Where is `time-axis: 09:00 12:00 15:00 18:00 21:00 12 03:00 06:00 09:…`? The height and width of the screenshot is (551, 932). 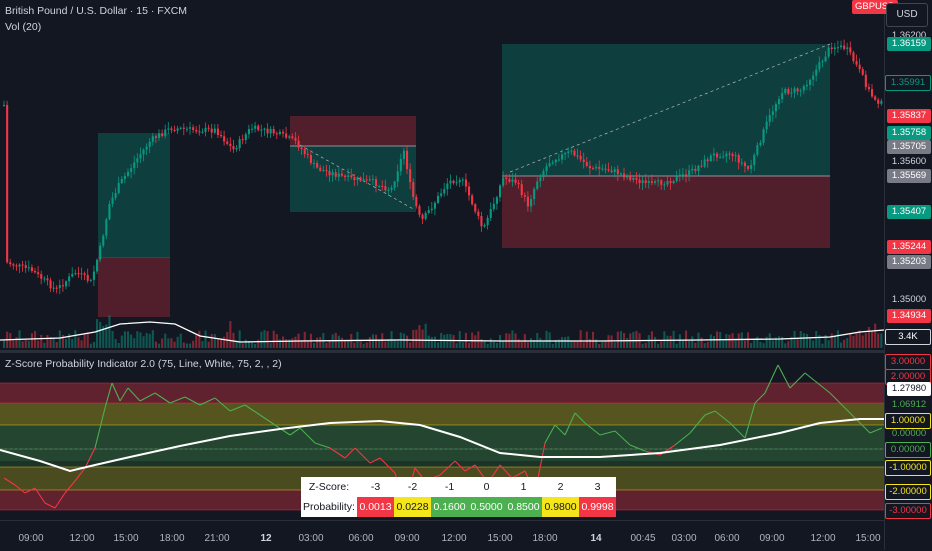 time-axis: 09:00 12:00 15:00 18:00 21:00 12 03:00 06:00 09:… is located at coordinates (442, 535).